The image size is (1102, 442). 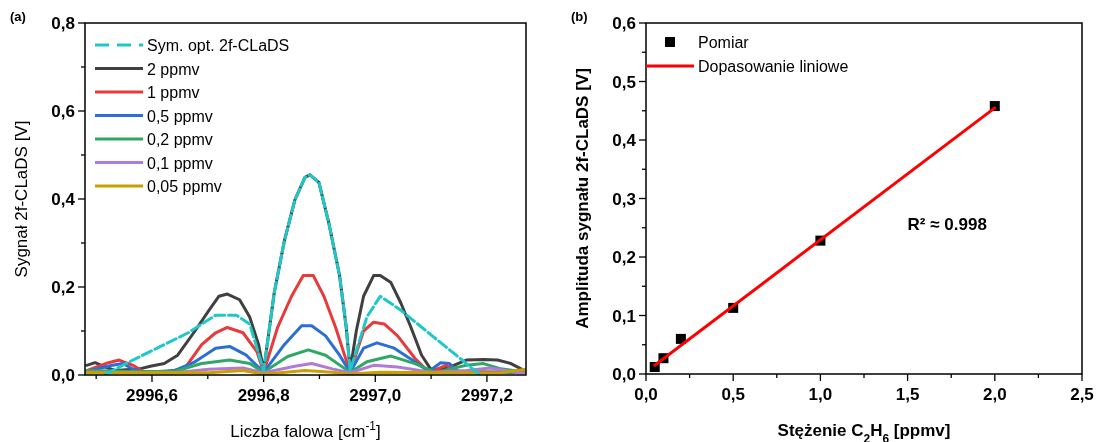 What do you see at coordinates (646, 394) in the screenshot?
I see `x-tick-label: 0,0` at bounding box center [646, 394].